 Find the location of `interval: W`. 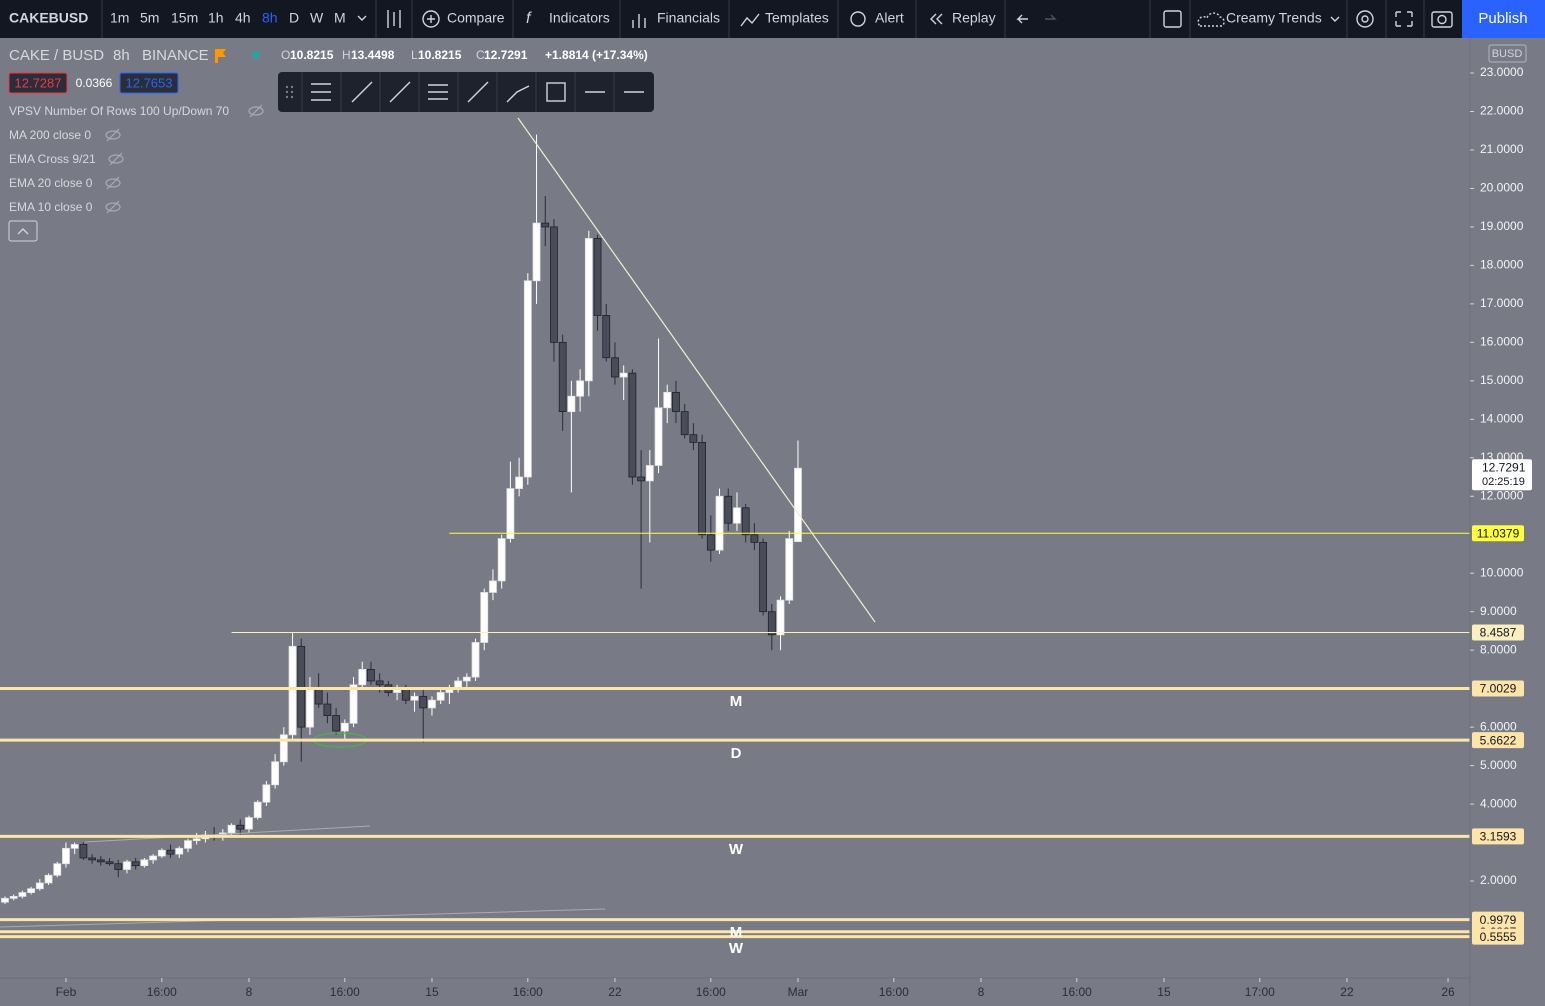

interval: W is located at coordinates (317, 18).